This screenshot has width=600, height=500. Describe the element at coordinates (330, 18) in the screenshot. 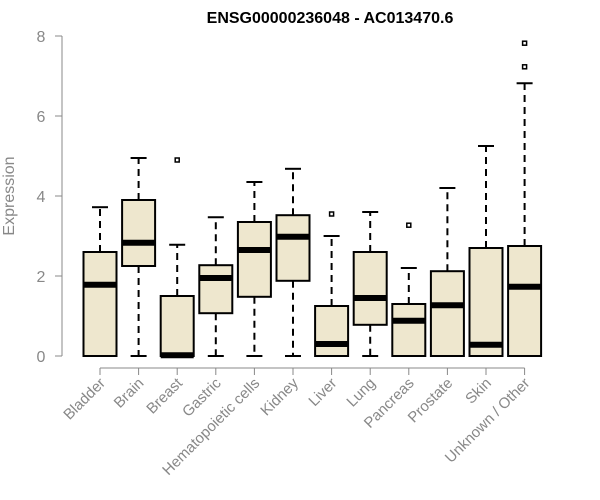

I see `chart-title: ENSG00000236048 - AC013470.6` at that location.